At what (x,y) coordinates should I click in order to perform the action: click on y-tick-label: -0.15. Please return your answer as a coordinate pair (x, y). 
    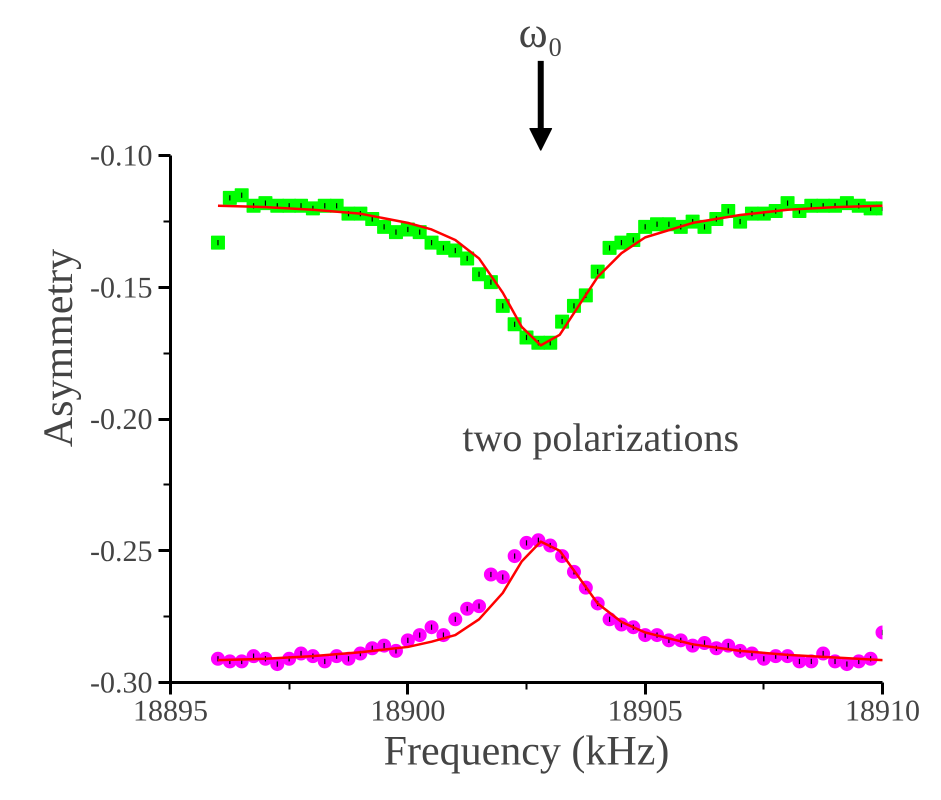
    Looking at the image, I should click on (121, 287).